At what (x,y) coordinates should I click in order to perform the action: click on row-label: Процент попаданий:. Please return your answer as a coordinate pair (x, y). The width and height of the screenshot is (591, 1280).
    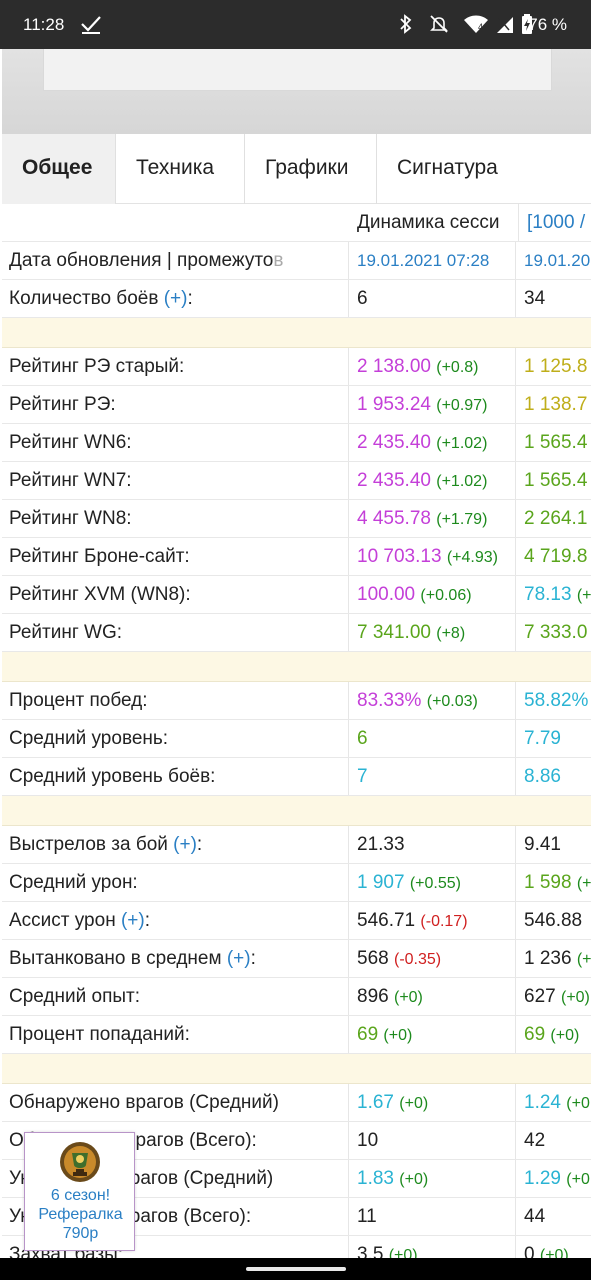
    Looking at the image, I should click on (175, 1034).